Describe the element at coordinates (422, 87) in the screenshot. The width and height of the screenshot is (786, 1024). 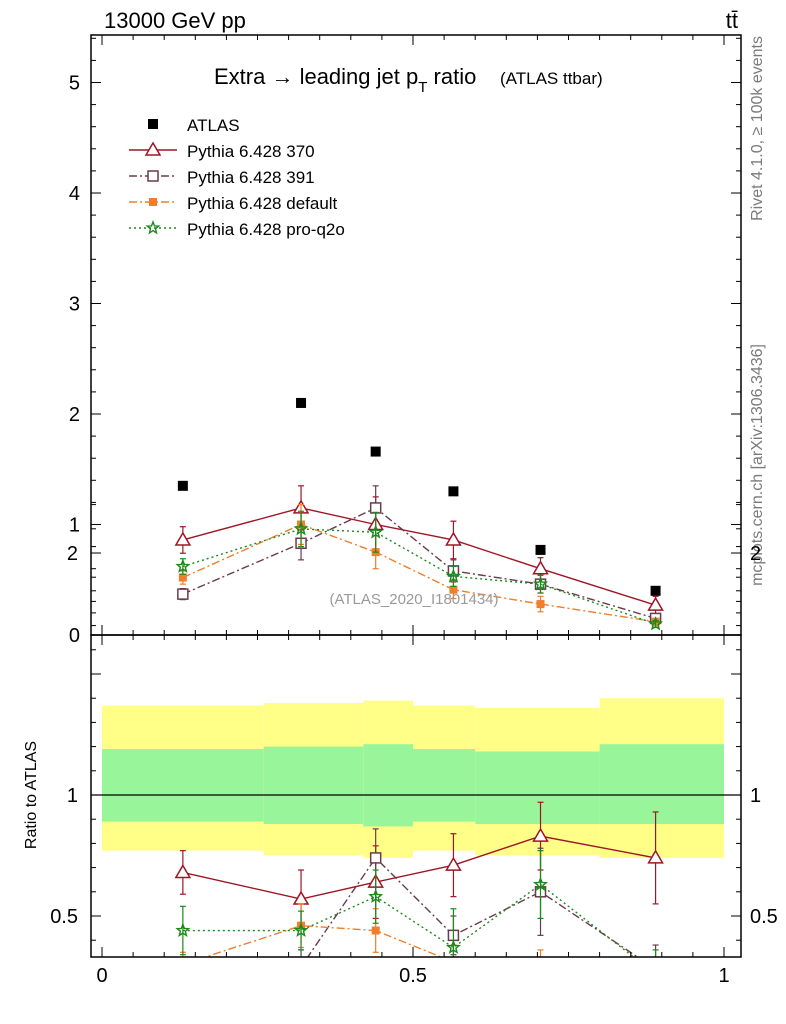
I see `chart-title-subscript: T` at that location.